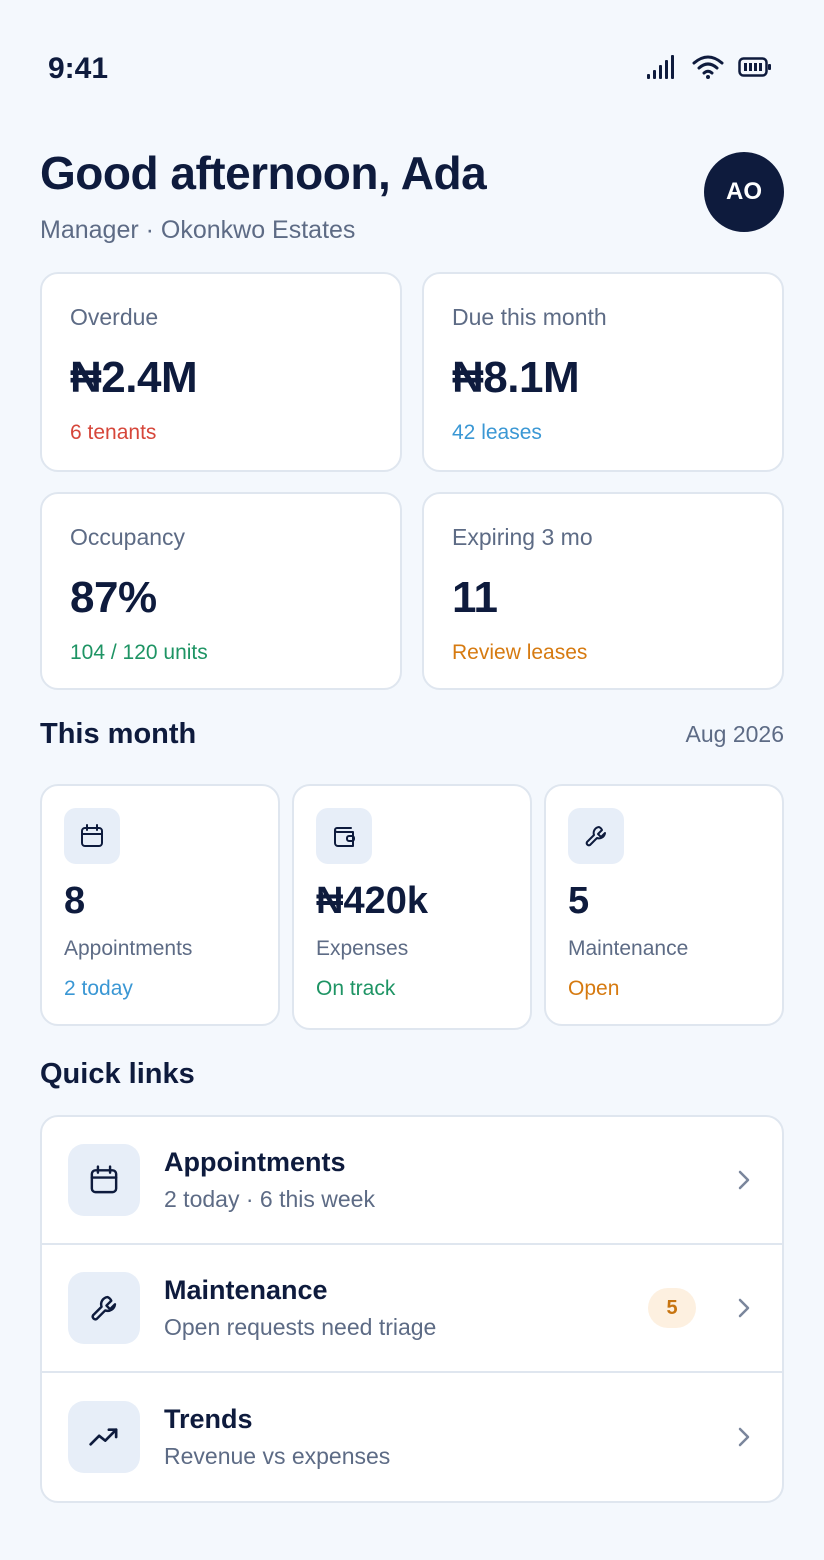 The width and height of the screenshot is (824, 1560). Describe the element at coordinates (277, 1456) in the screenshot. I see `link-subtitle: Revenue vs expenses` at that location.